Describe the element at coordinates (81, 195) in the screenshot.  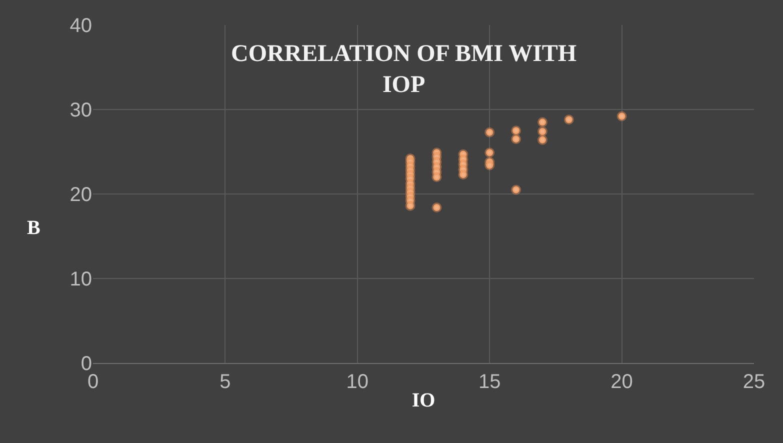
I see `y-tick-label: 20` at that location.